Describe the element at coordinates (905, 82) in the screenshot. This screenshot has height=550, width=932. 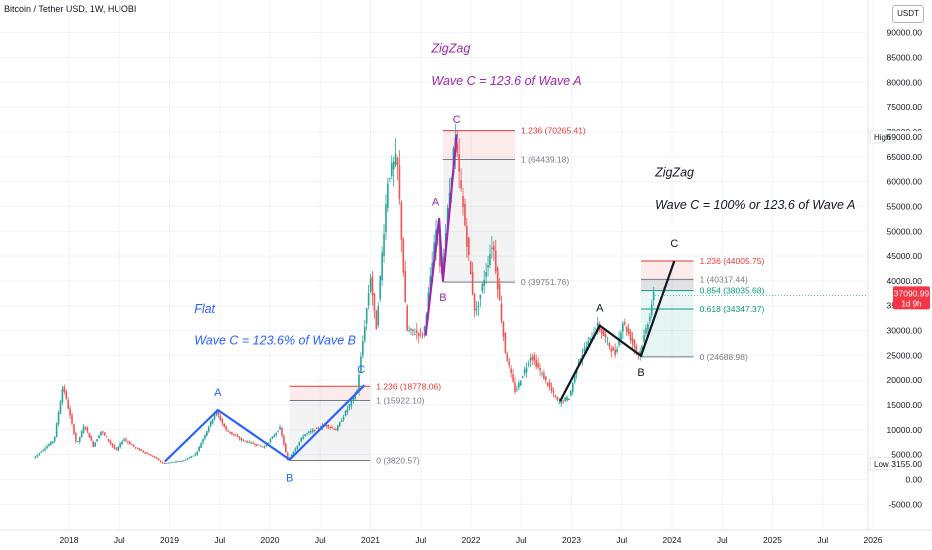
I see `price-tick-label: 80000.00` at that location.